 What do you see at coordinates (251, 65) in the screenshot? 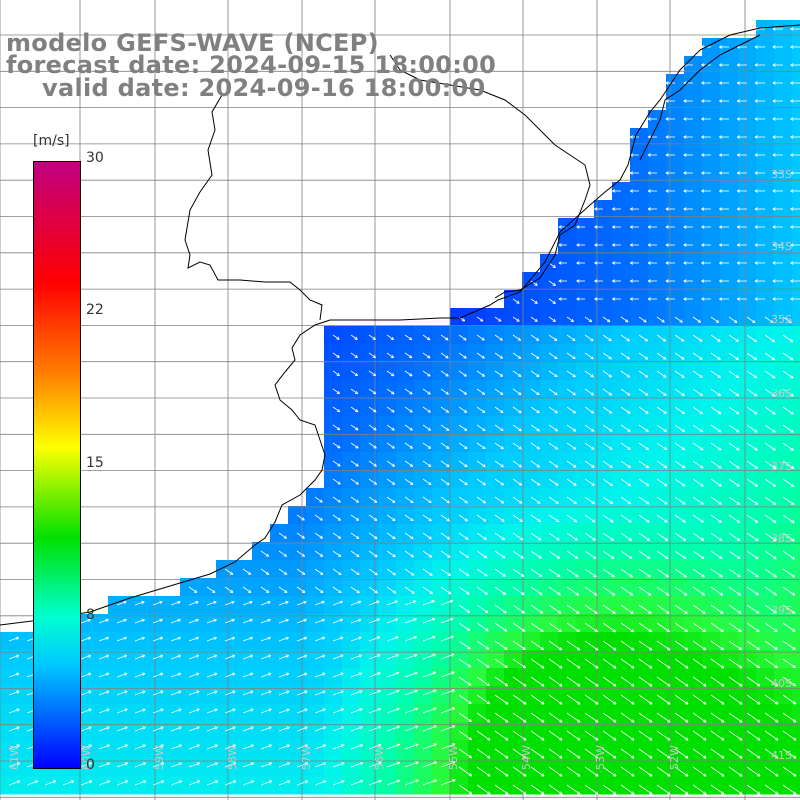
I see `forecast-date: forecast date: 2024-09-15 18:00:00` at bounding box center [251, 65].